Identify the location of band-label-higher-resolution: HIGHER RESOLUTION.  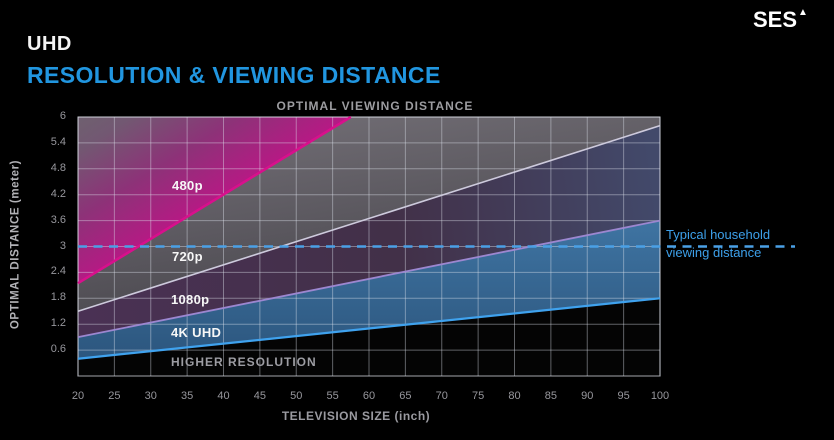
(244, 362).